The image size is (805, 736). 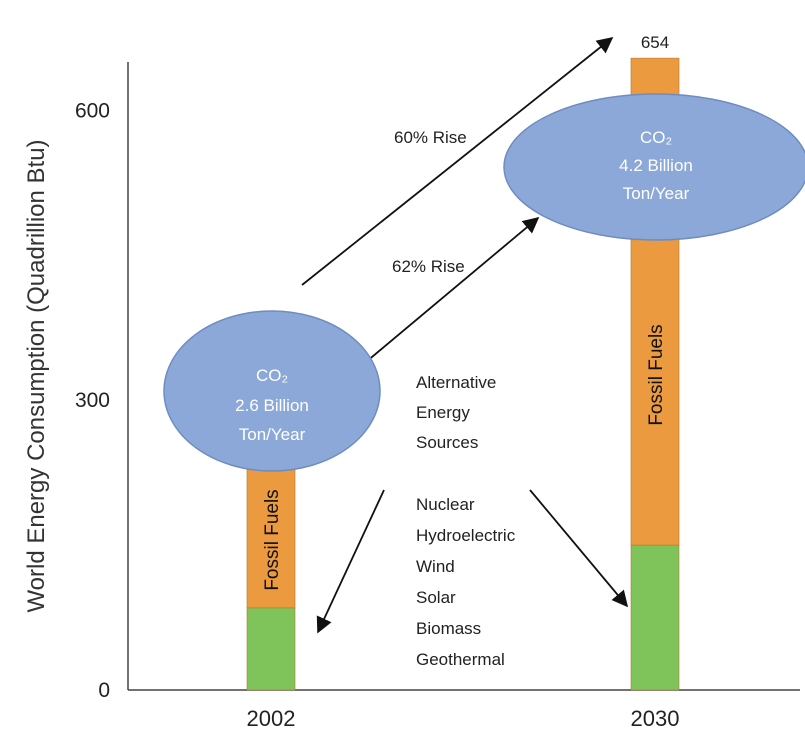 I want to click on source-wind: Wind, so click(x=435, y=566).